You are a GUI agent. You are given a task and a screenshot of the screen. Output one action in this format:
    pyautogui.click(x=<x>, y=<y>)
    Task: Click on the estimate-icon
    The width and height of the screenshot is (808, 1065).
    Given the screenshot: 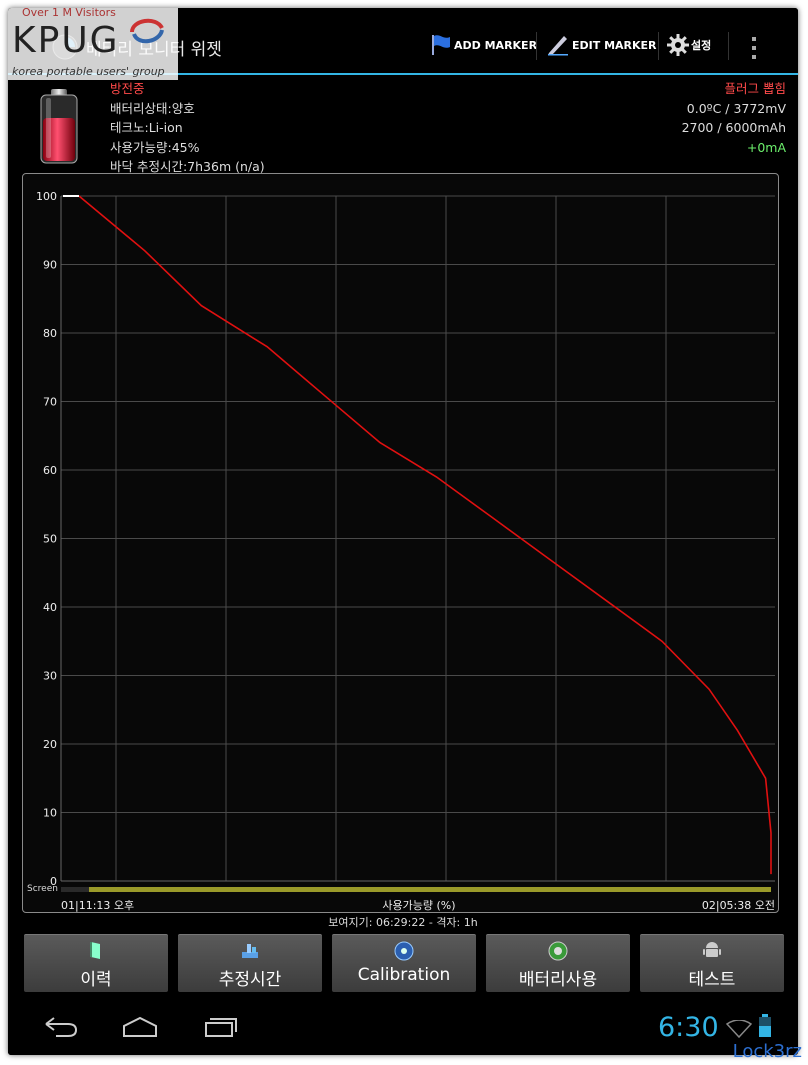 What is the action you would take?
    pyautogui.click(x=250, y=951)
    